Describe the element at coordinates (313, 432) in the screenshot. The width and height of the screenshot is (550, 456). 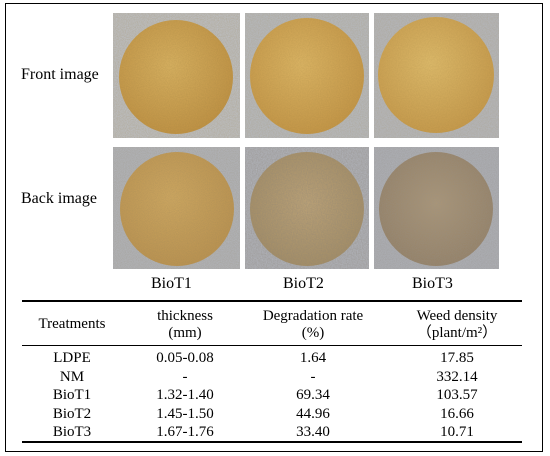
I see `table-cell-degradation-rate: 33.40` at that location.